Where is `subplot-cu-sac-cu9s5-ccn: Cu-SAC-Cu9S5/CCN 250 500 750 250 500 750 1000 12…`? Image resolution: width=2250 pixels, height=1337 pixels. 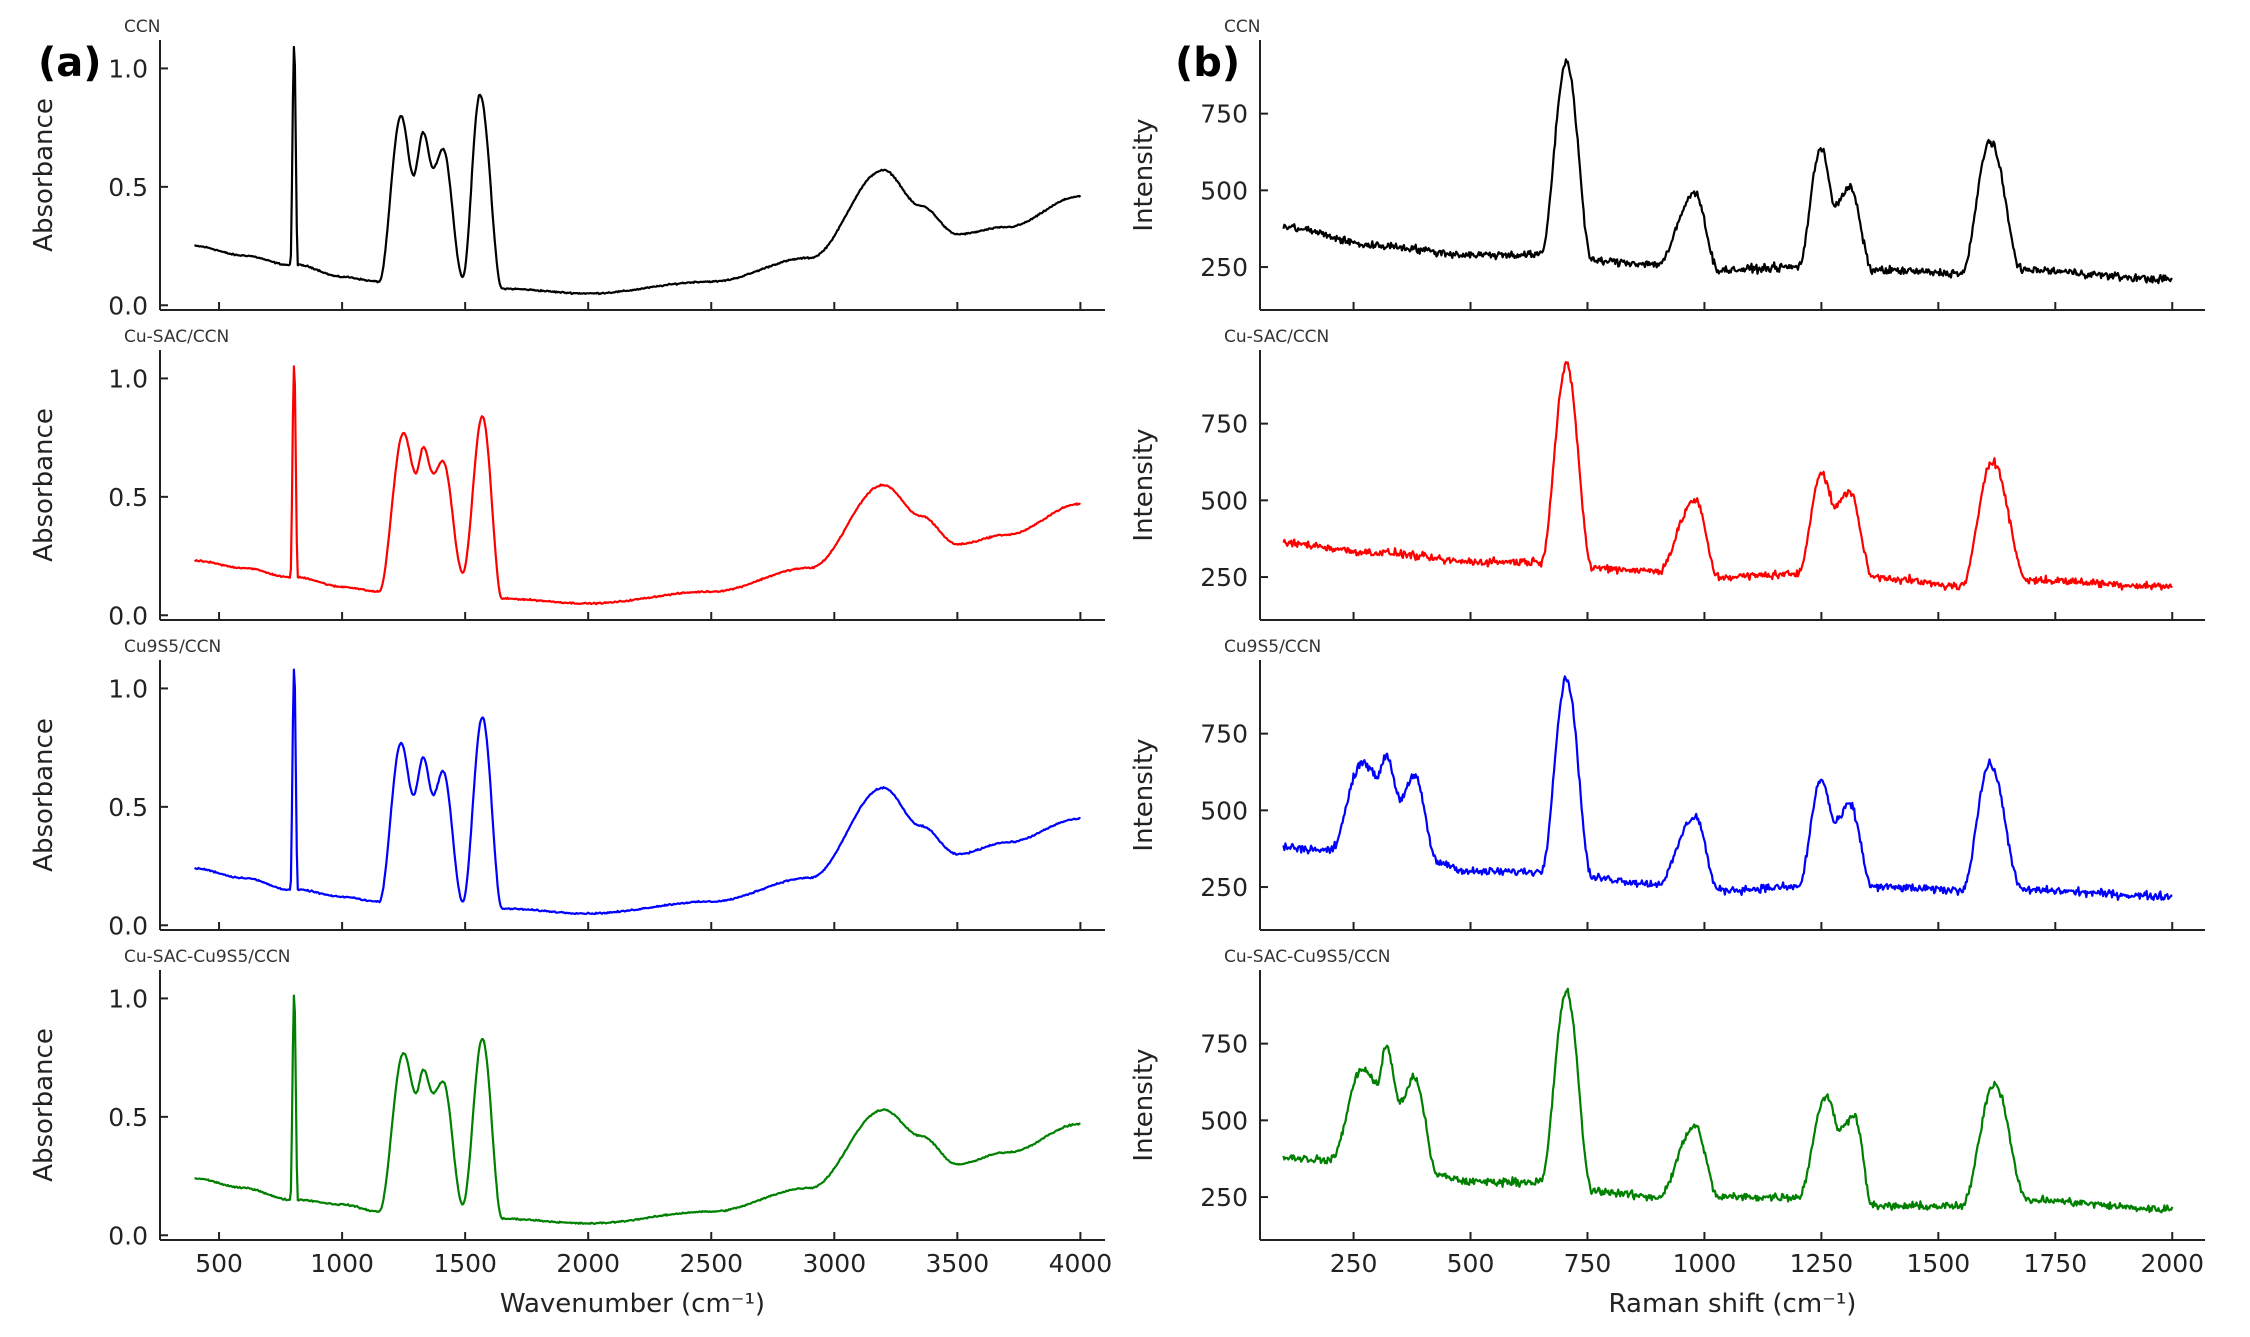 subplot-cu-sac-cu9s5-ccn: Cu-SAC-Cu9S5/CCN 250 500 750 250 500 750 1000 12… is located at coordinates (1667, 1112).